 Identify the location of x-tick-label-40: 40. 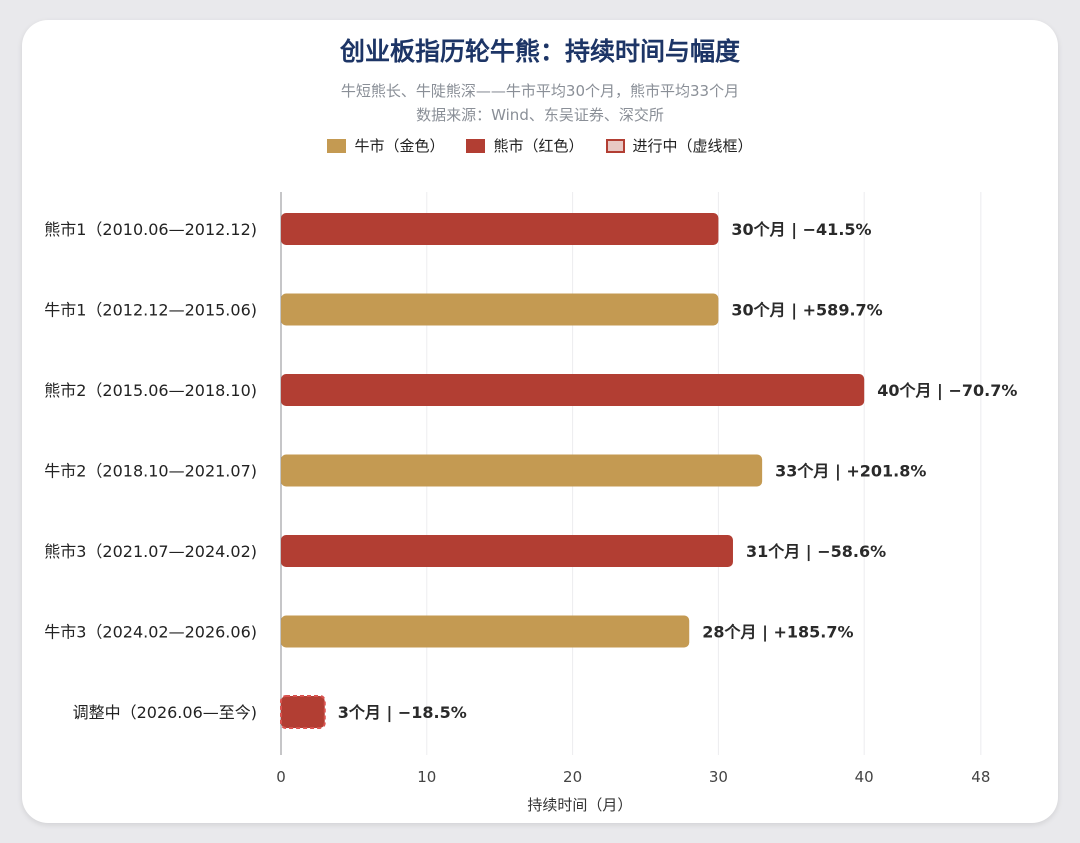
(864, 777).